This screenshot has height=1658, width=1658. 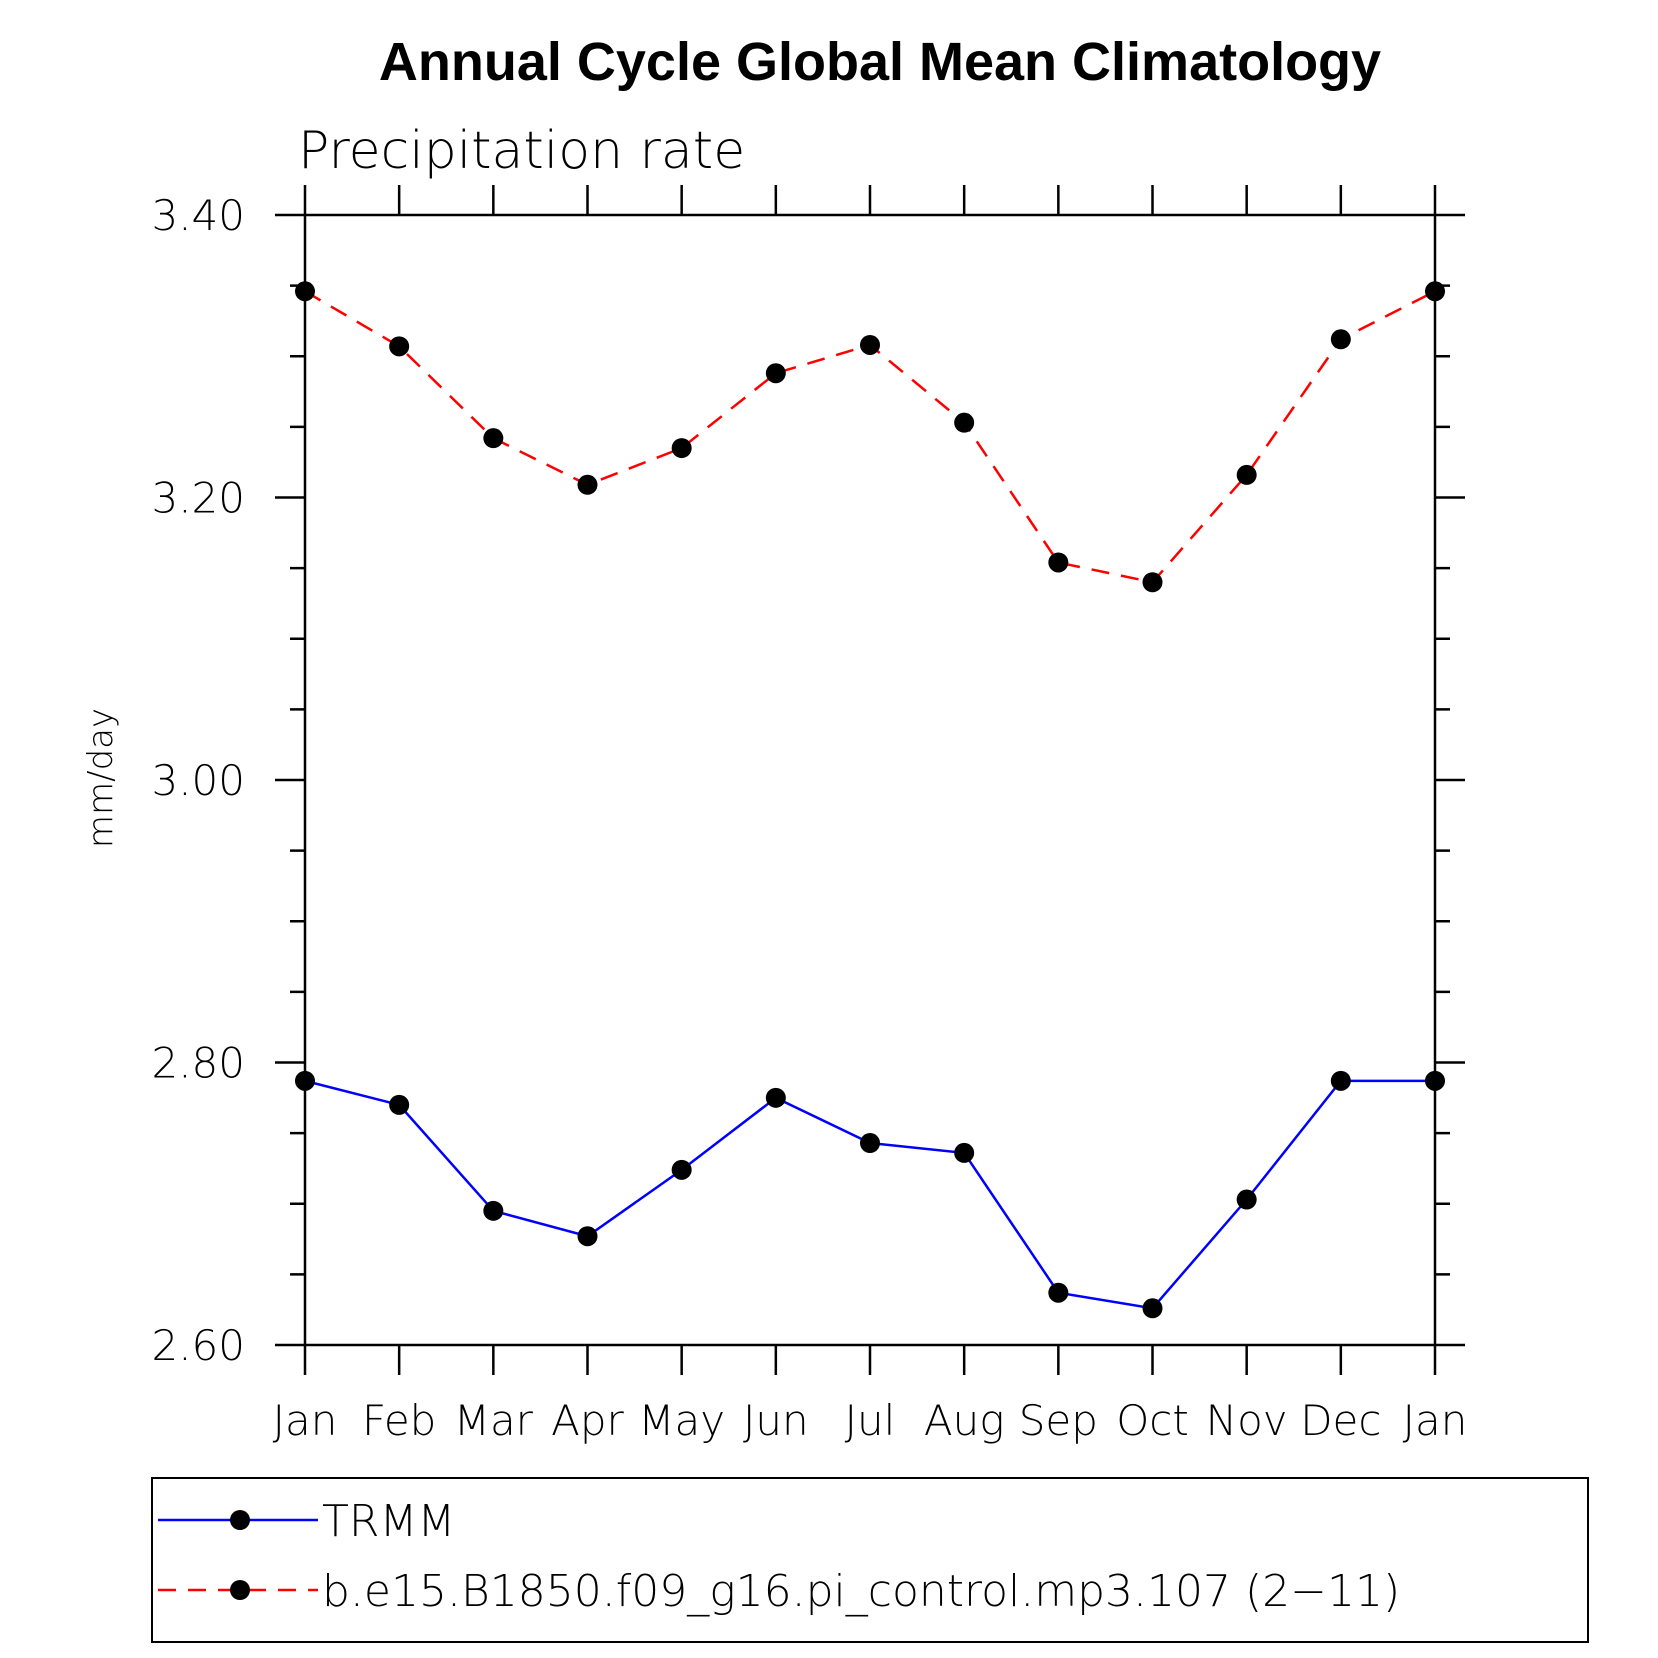 What do you see at coordinates (101, 778) in the screenshot?
I see `y-axis-label: mm/day` at bounding box center [101, 778].